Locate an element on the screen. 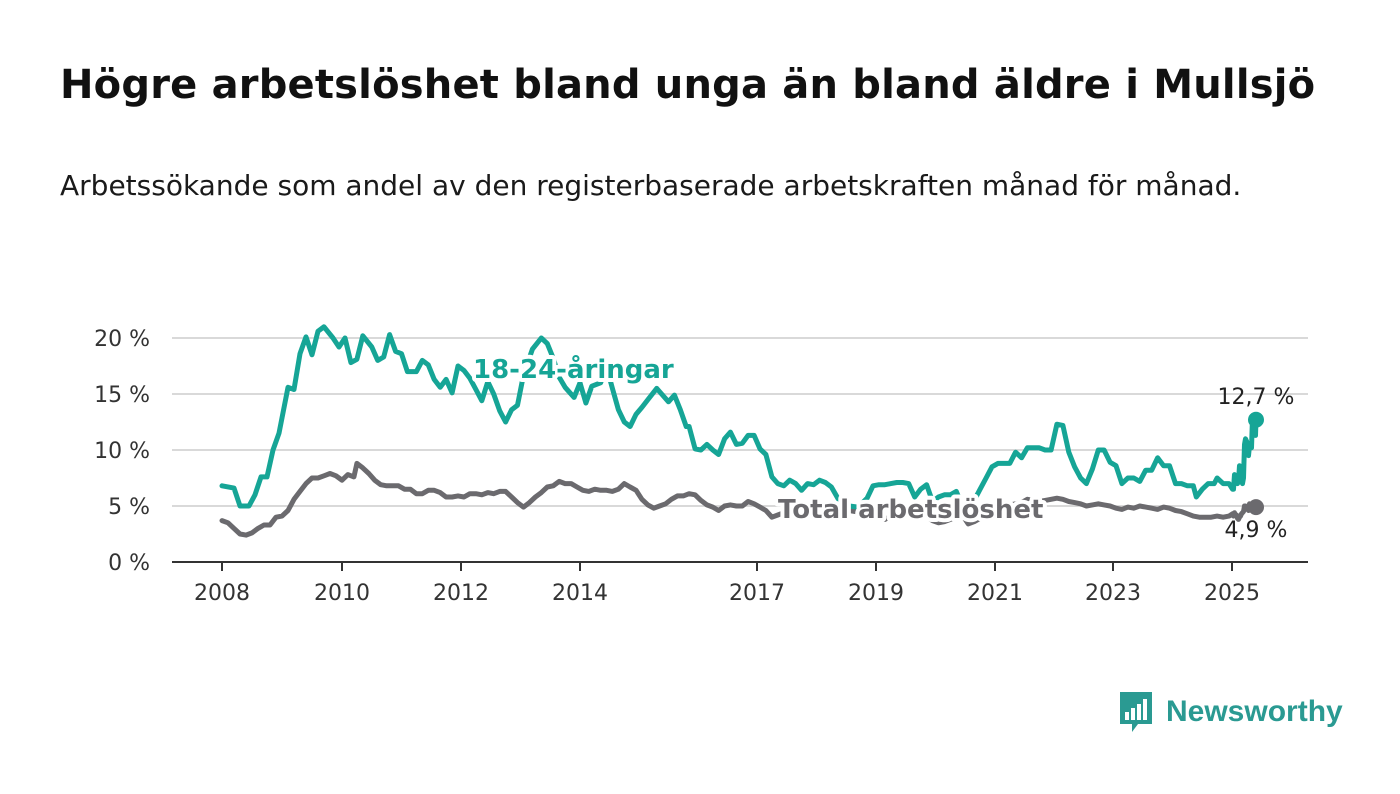  newsworthy-logo: Newsworthy is located at coordinates (1230, 712).